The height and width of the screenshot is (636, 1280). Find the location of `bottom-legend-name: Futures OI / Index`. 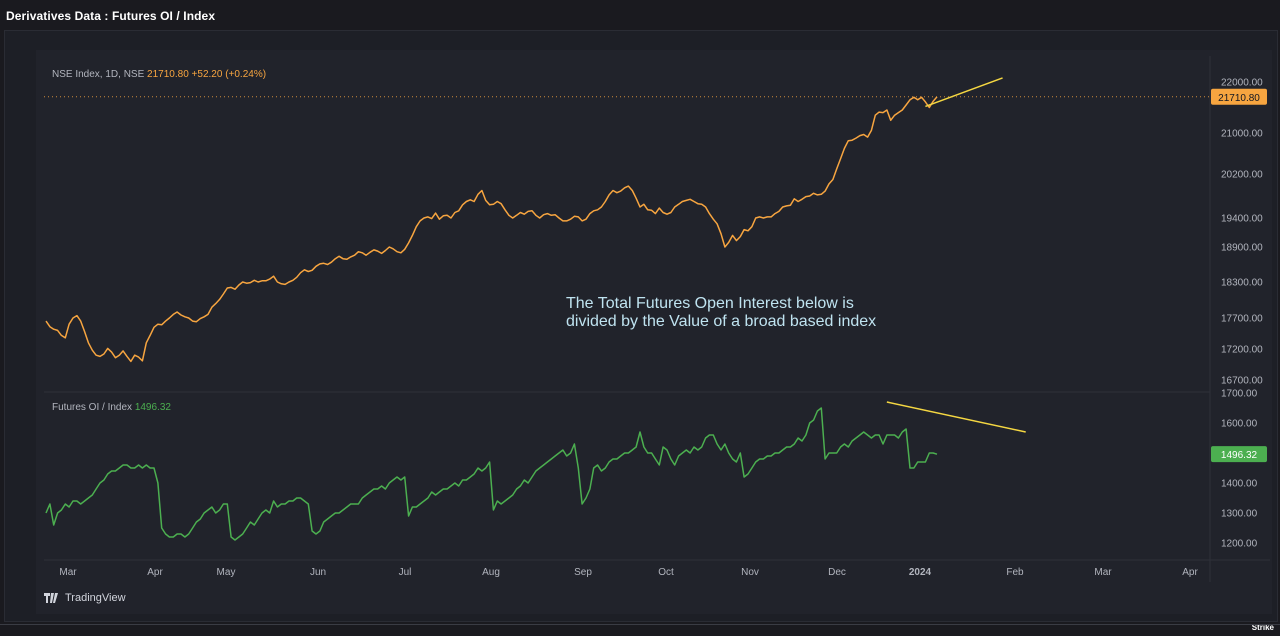

bottom-legend-name: Futures OI / Index is located at coordinates (93, 407).